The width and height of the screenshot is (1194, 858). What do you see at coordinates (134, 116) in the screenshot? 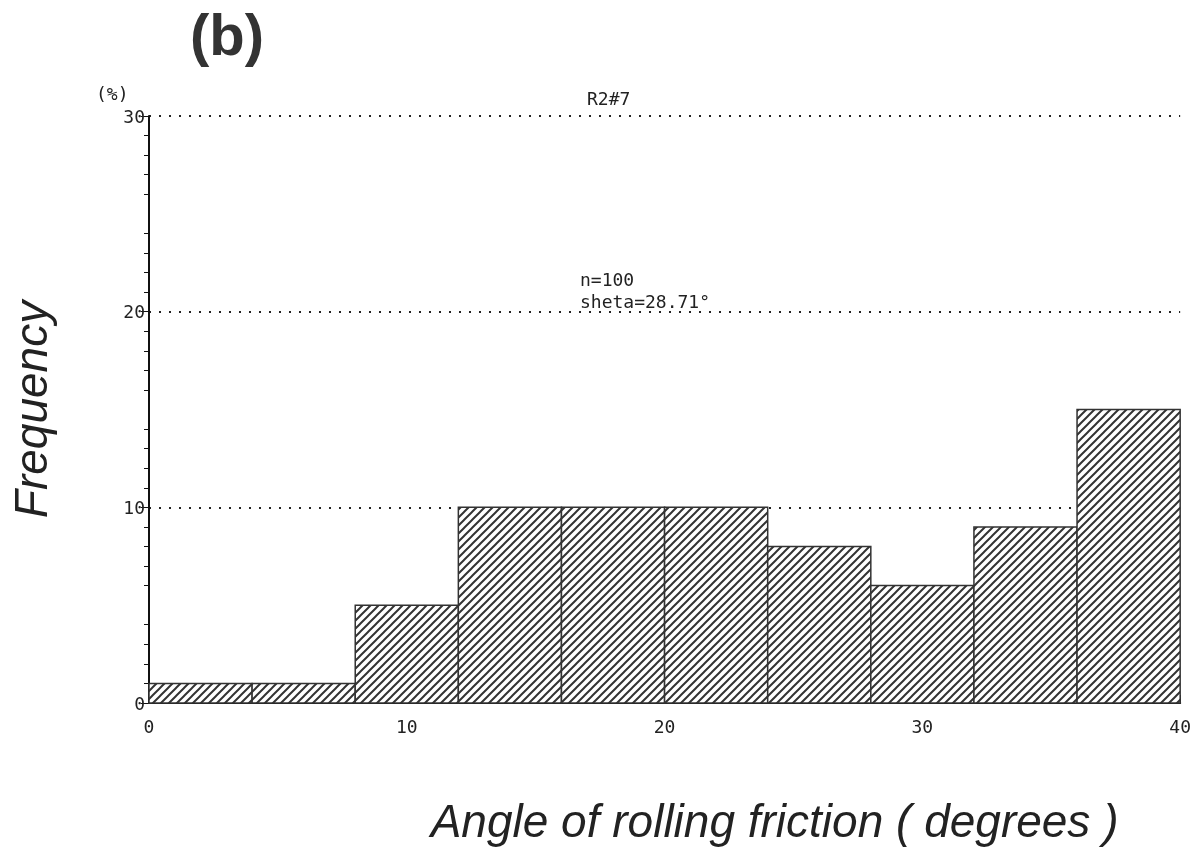
I see `y-tick-label: 30` at bounding box center [134, 116].